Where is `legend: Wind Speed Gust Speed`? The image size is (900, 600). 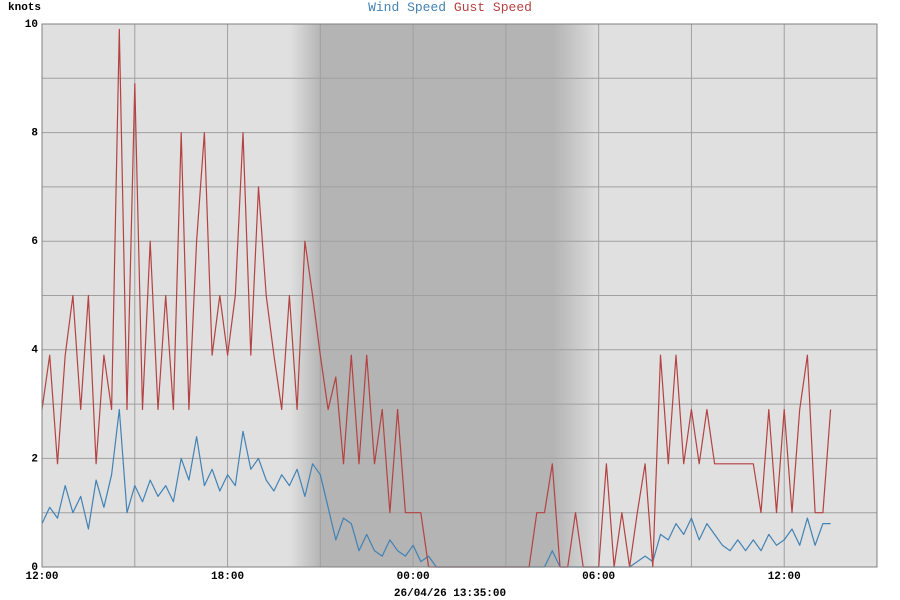
legend: Wind Speed Gust Speed is located at coordinates (450, 7).